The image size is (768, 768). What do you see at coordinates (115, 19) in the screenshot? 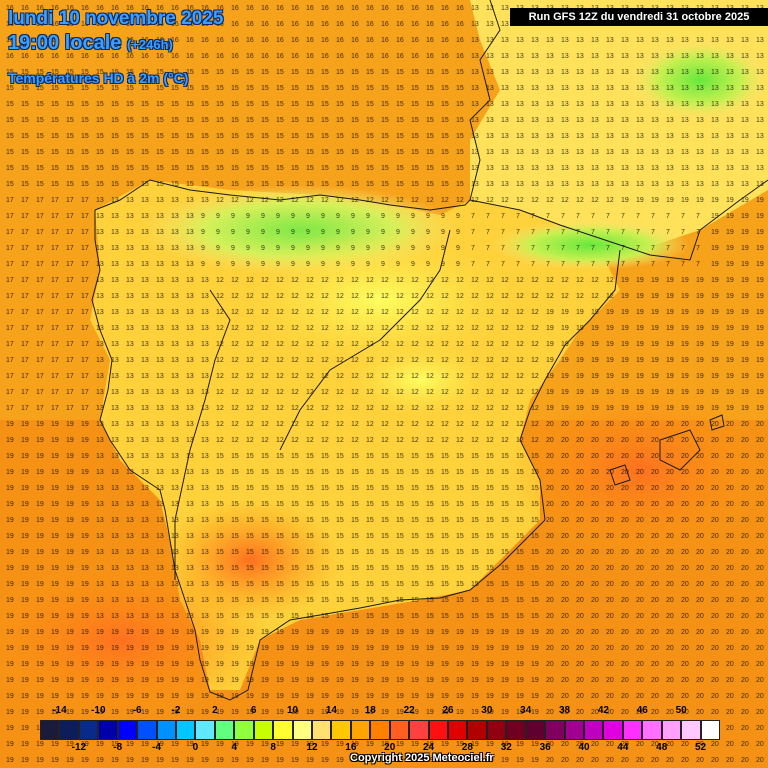
I see `forecast-date: lundi 10 novembre 2025` at bounding box center [115, 19].